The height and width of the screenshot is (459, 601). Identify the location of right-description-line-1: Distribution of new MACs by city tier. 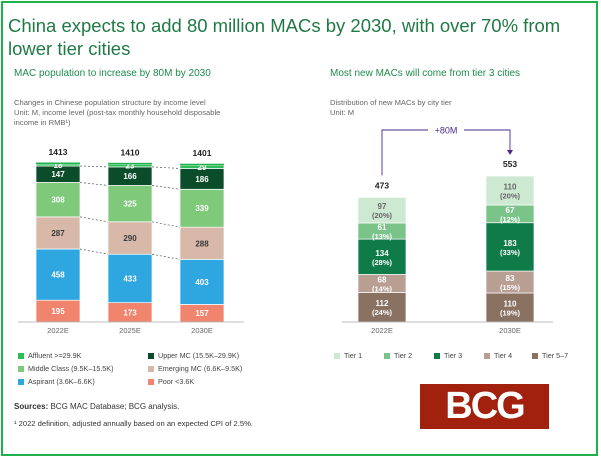
(391, 102).